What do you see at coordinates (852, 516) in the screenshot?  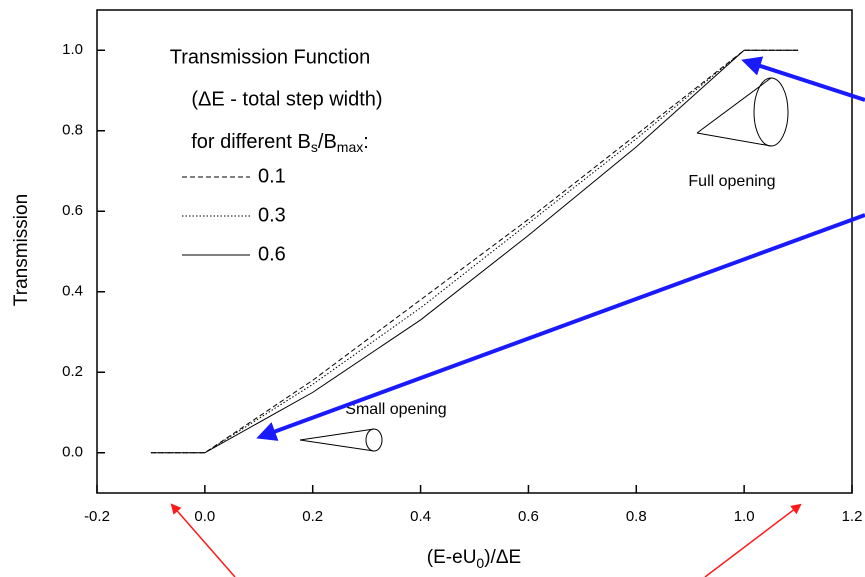 I see `x-tick-label: 1.2` at bounding box center [852, 516].